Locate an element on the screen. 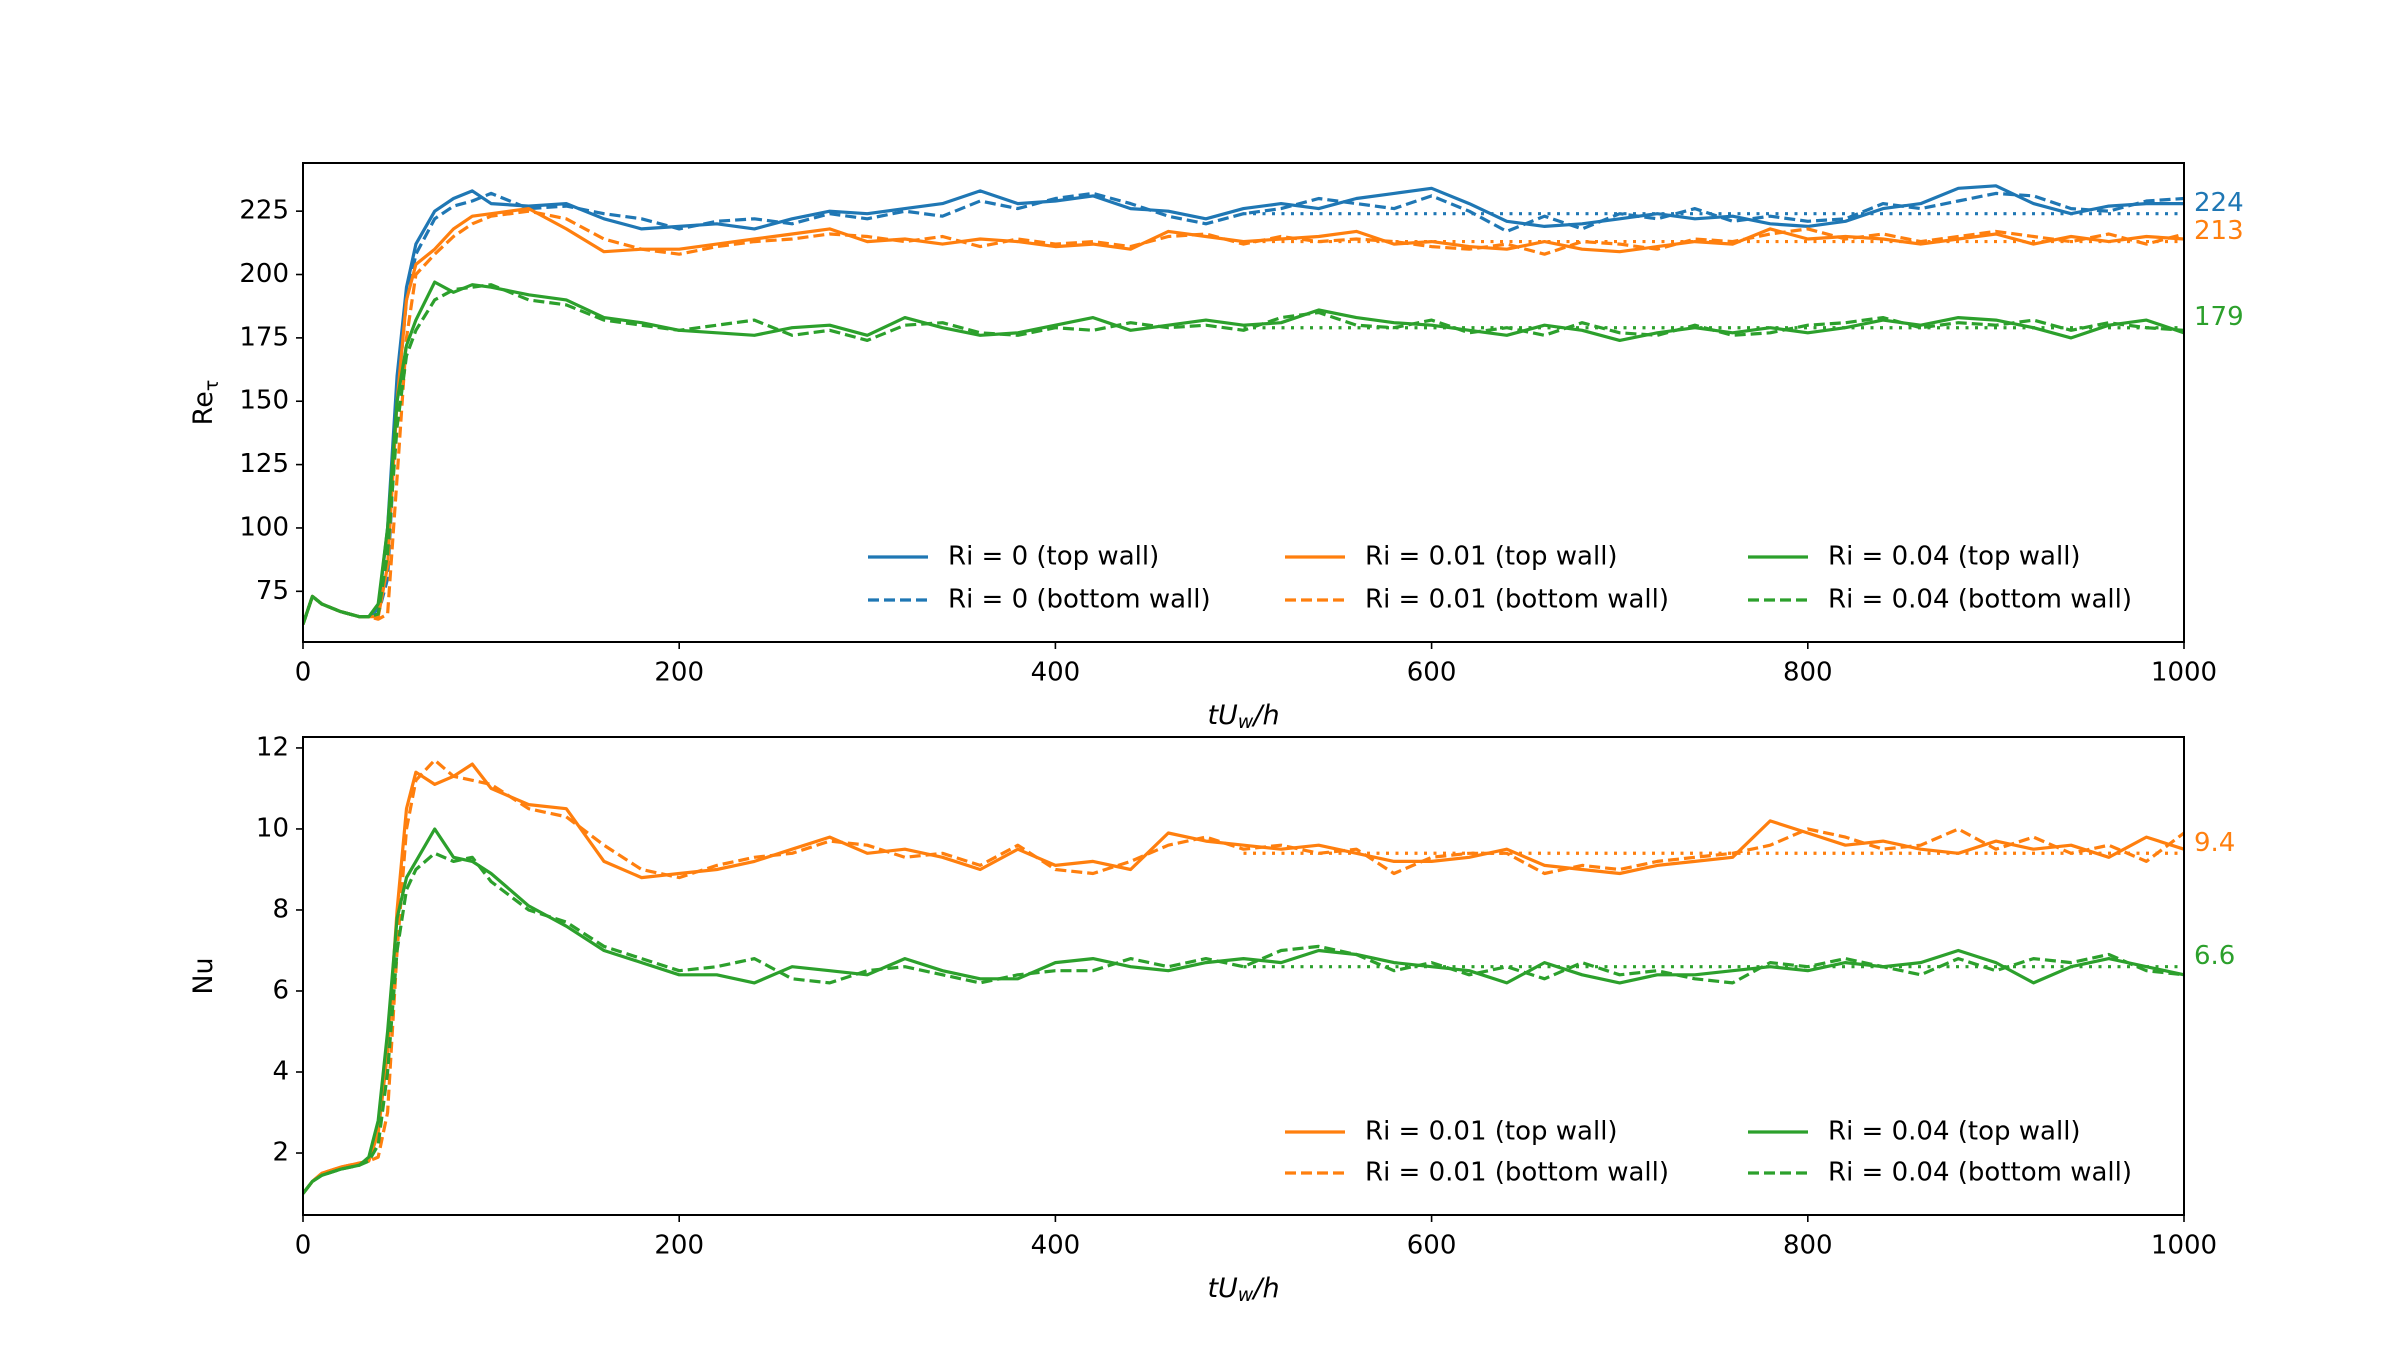 This screenshot has width=2400, height=1350. mean-label: 9.4 is located at coordinates (2214, 843).